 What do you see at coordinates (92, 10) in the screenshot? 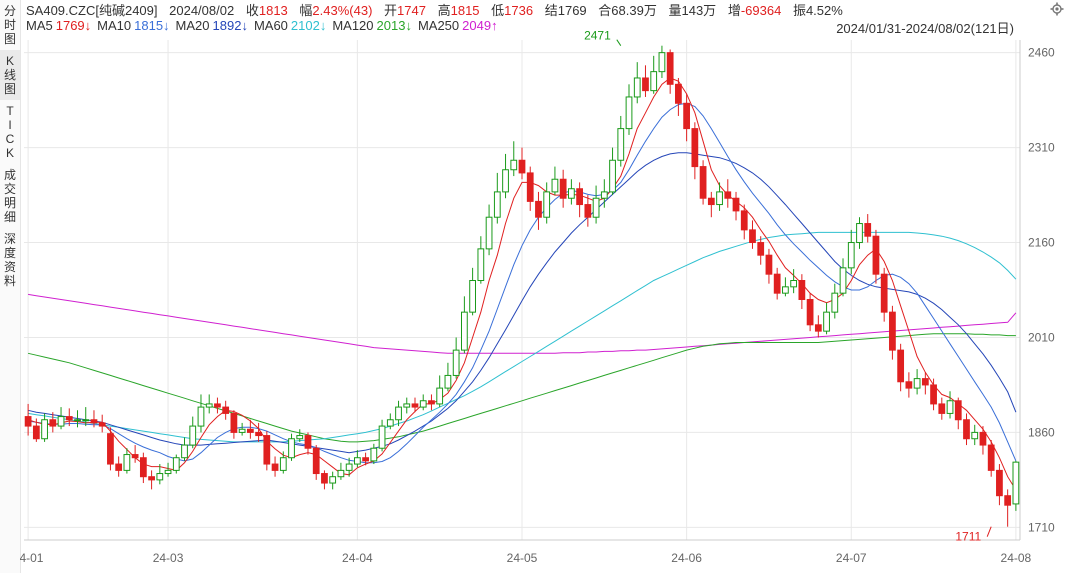
I see `symbol-label: SA409.CZC[纯碱2409]` at bounding box center [92, 10].